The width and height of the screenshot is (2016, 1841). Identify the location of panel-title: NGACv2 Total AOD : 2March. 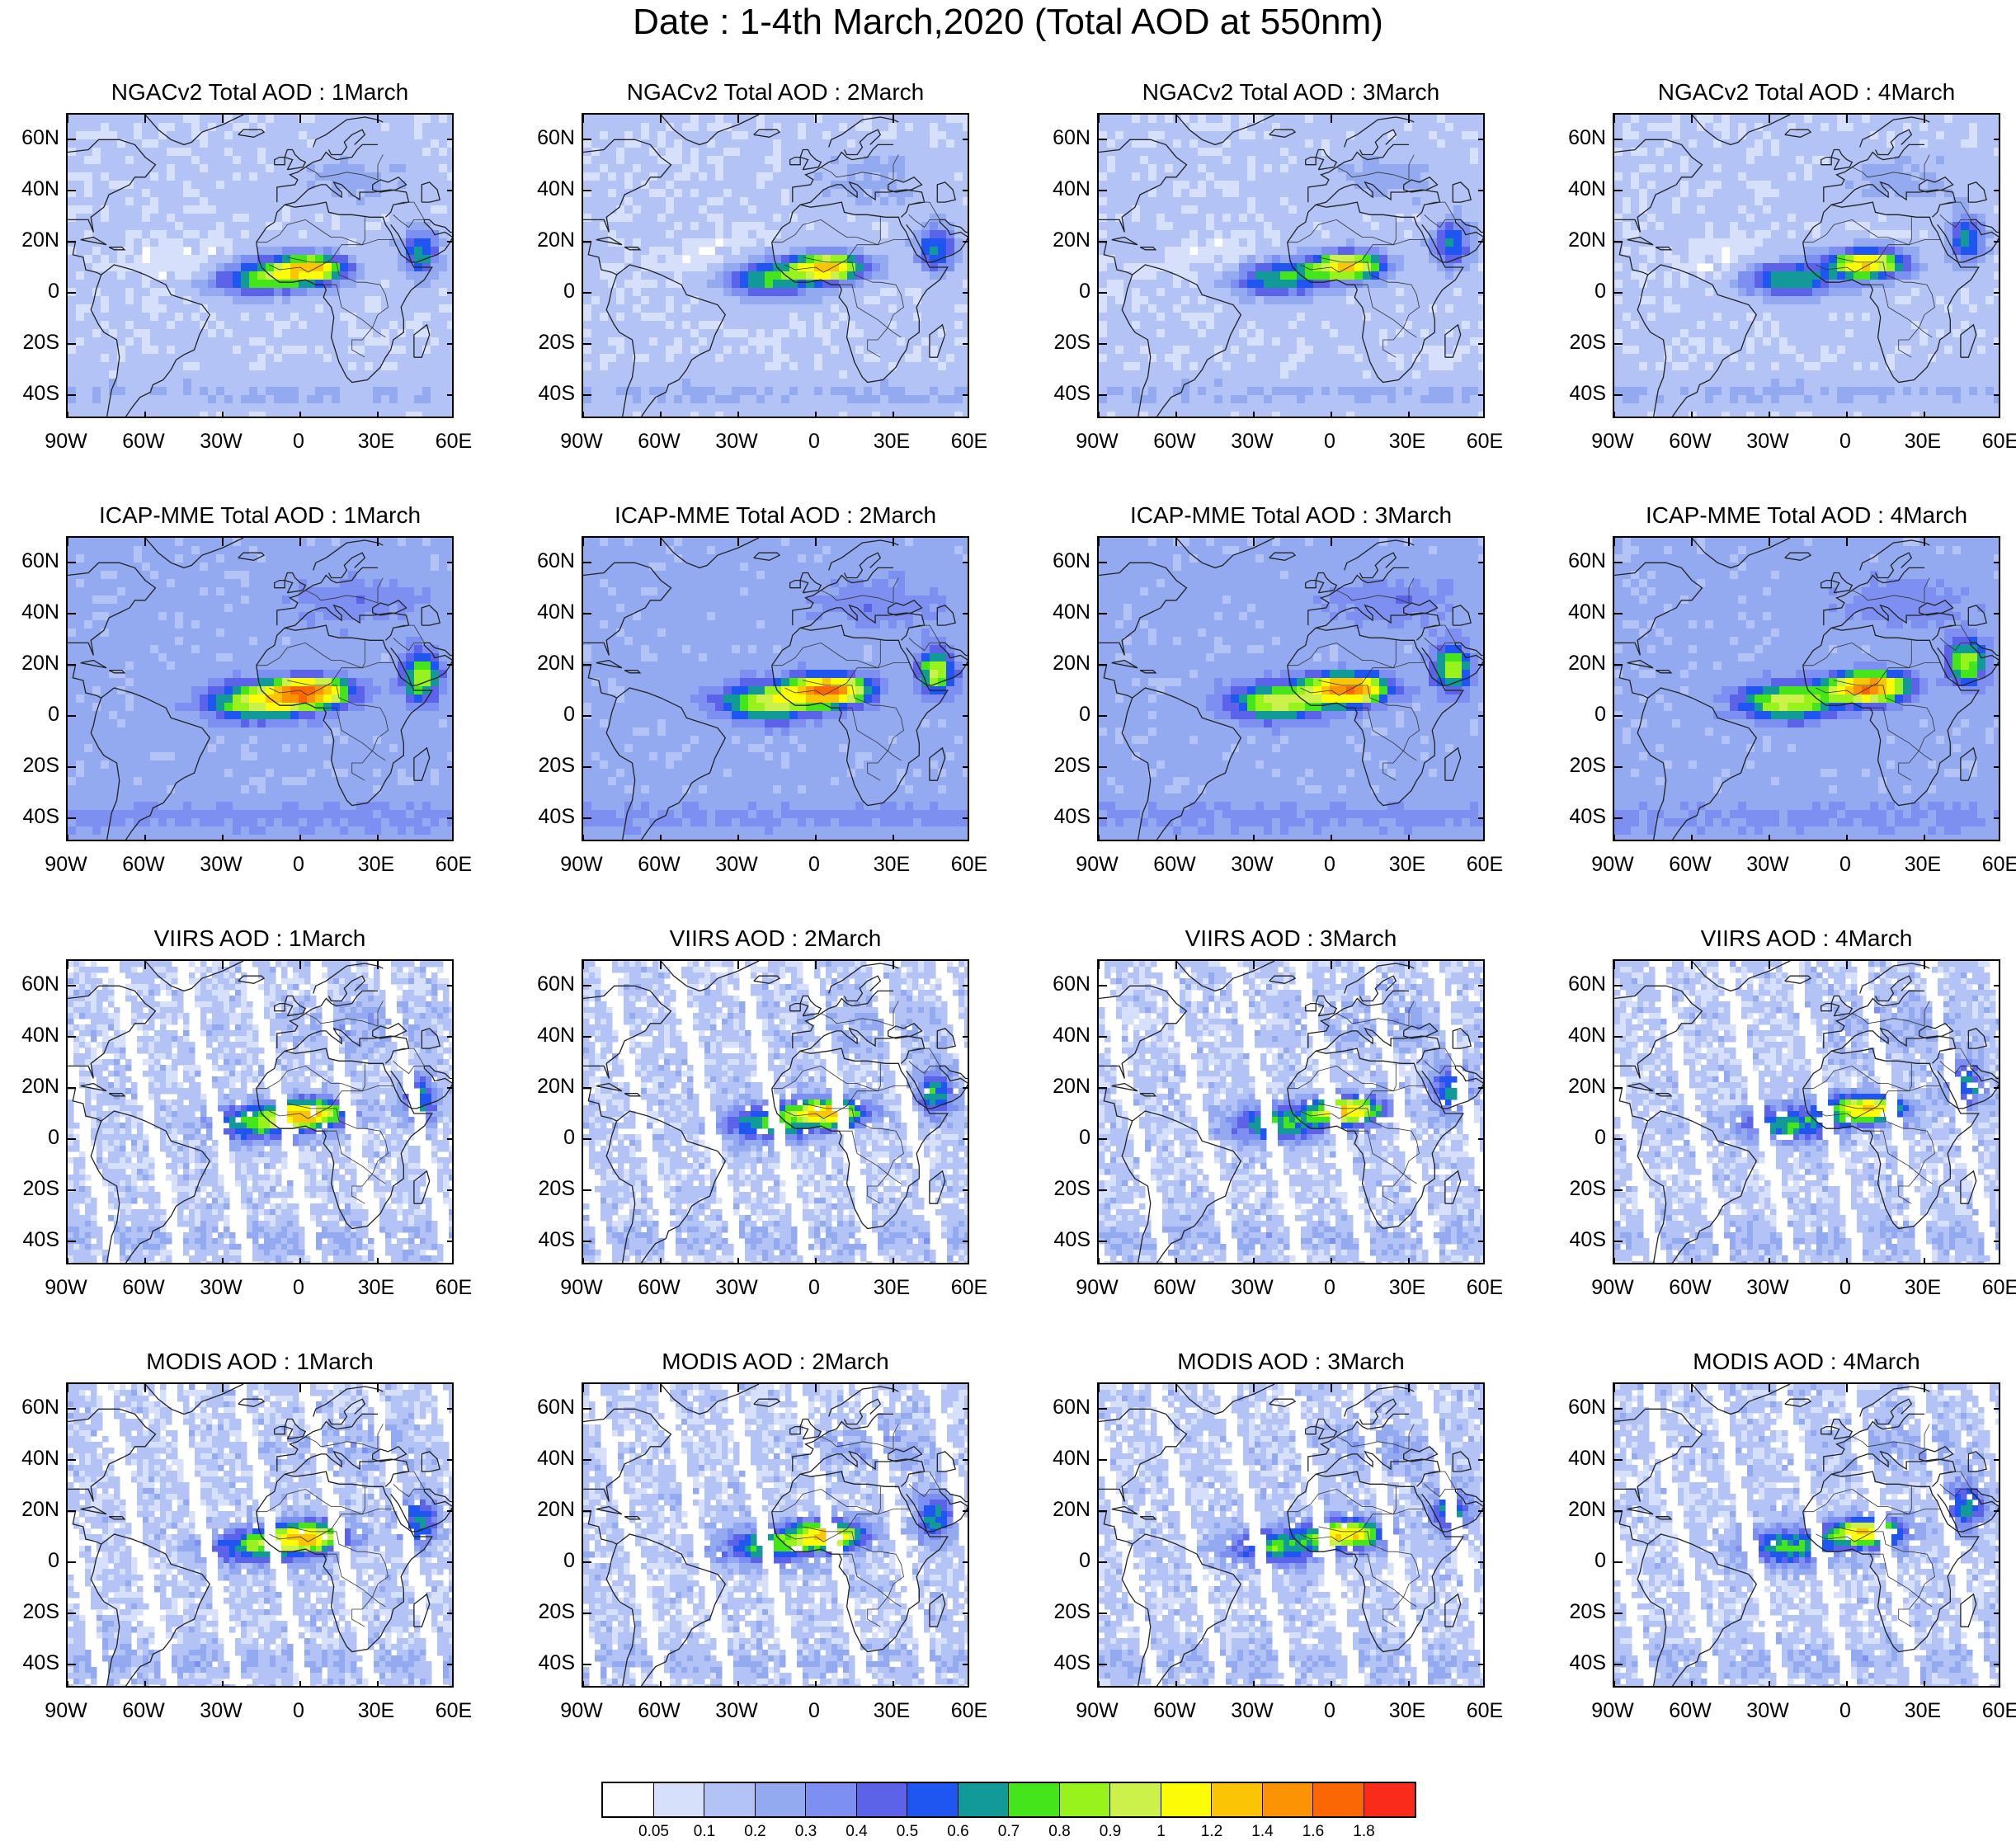
(775, 92).